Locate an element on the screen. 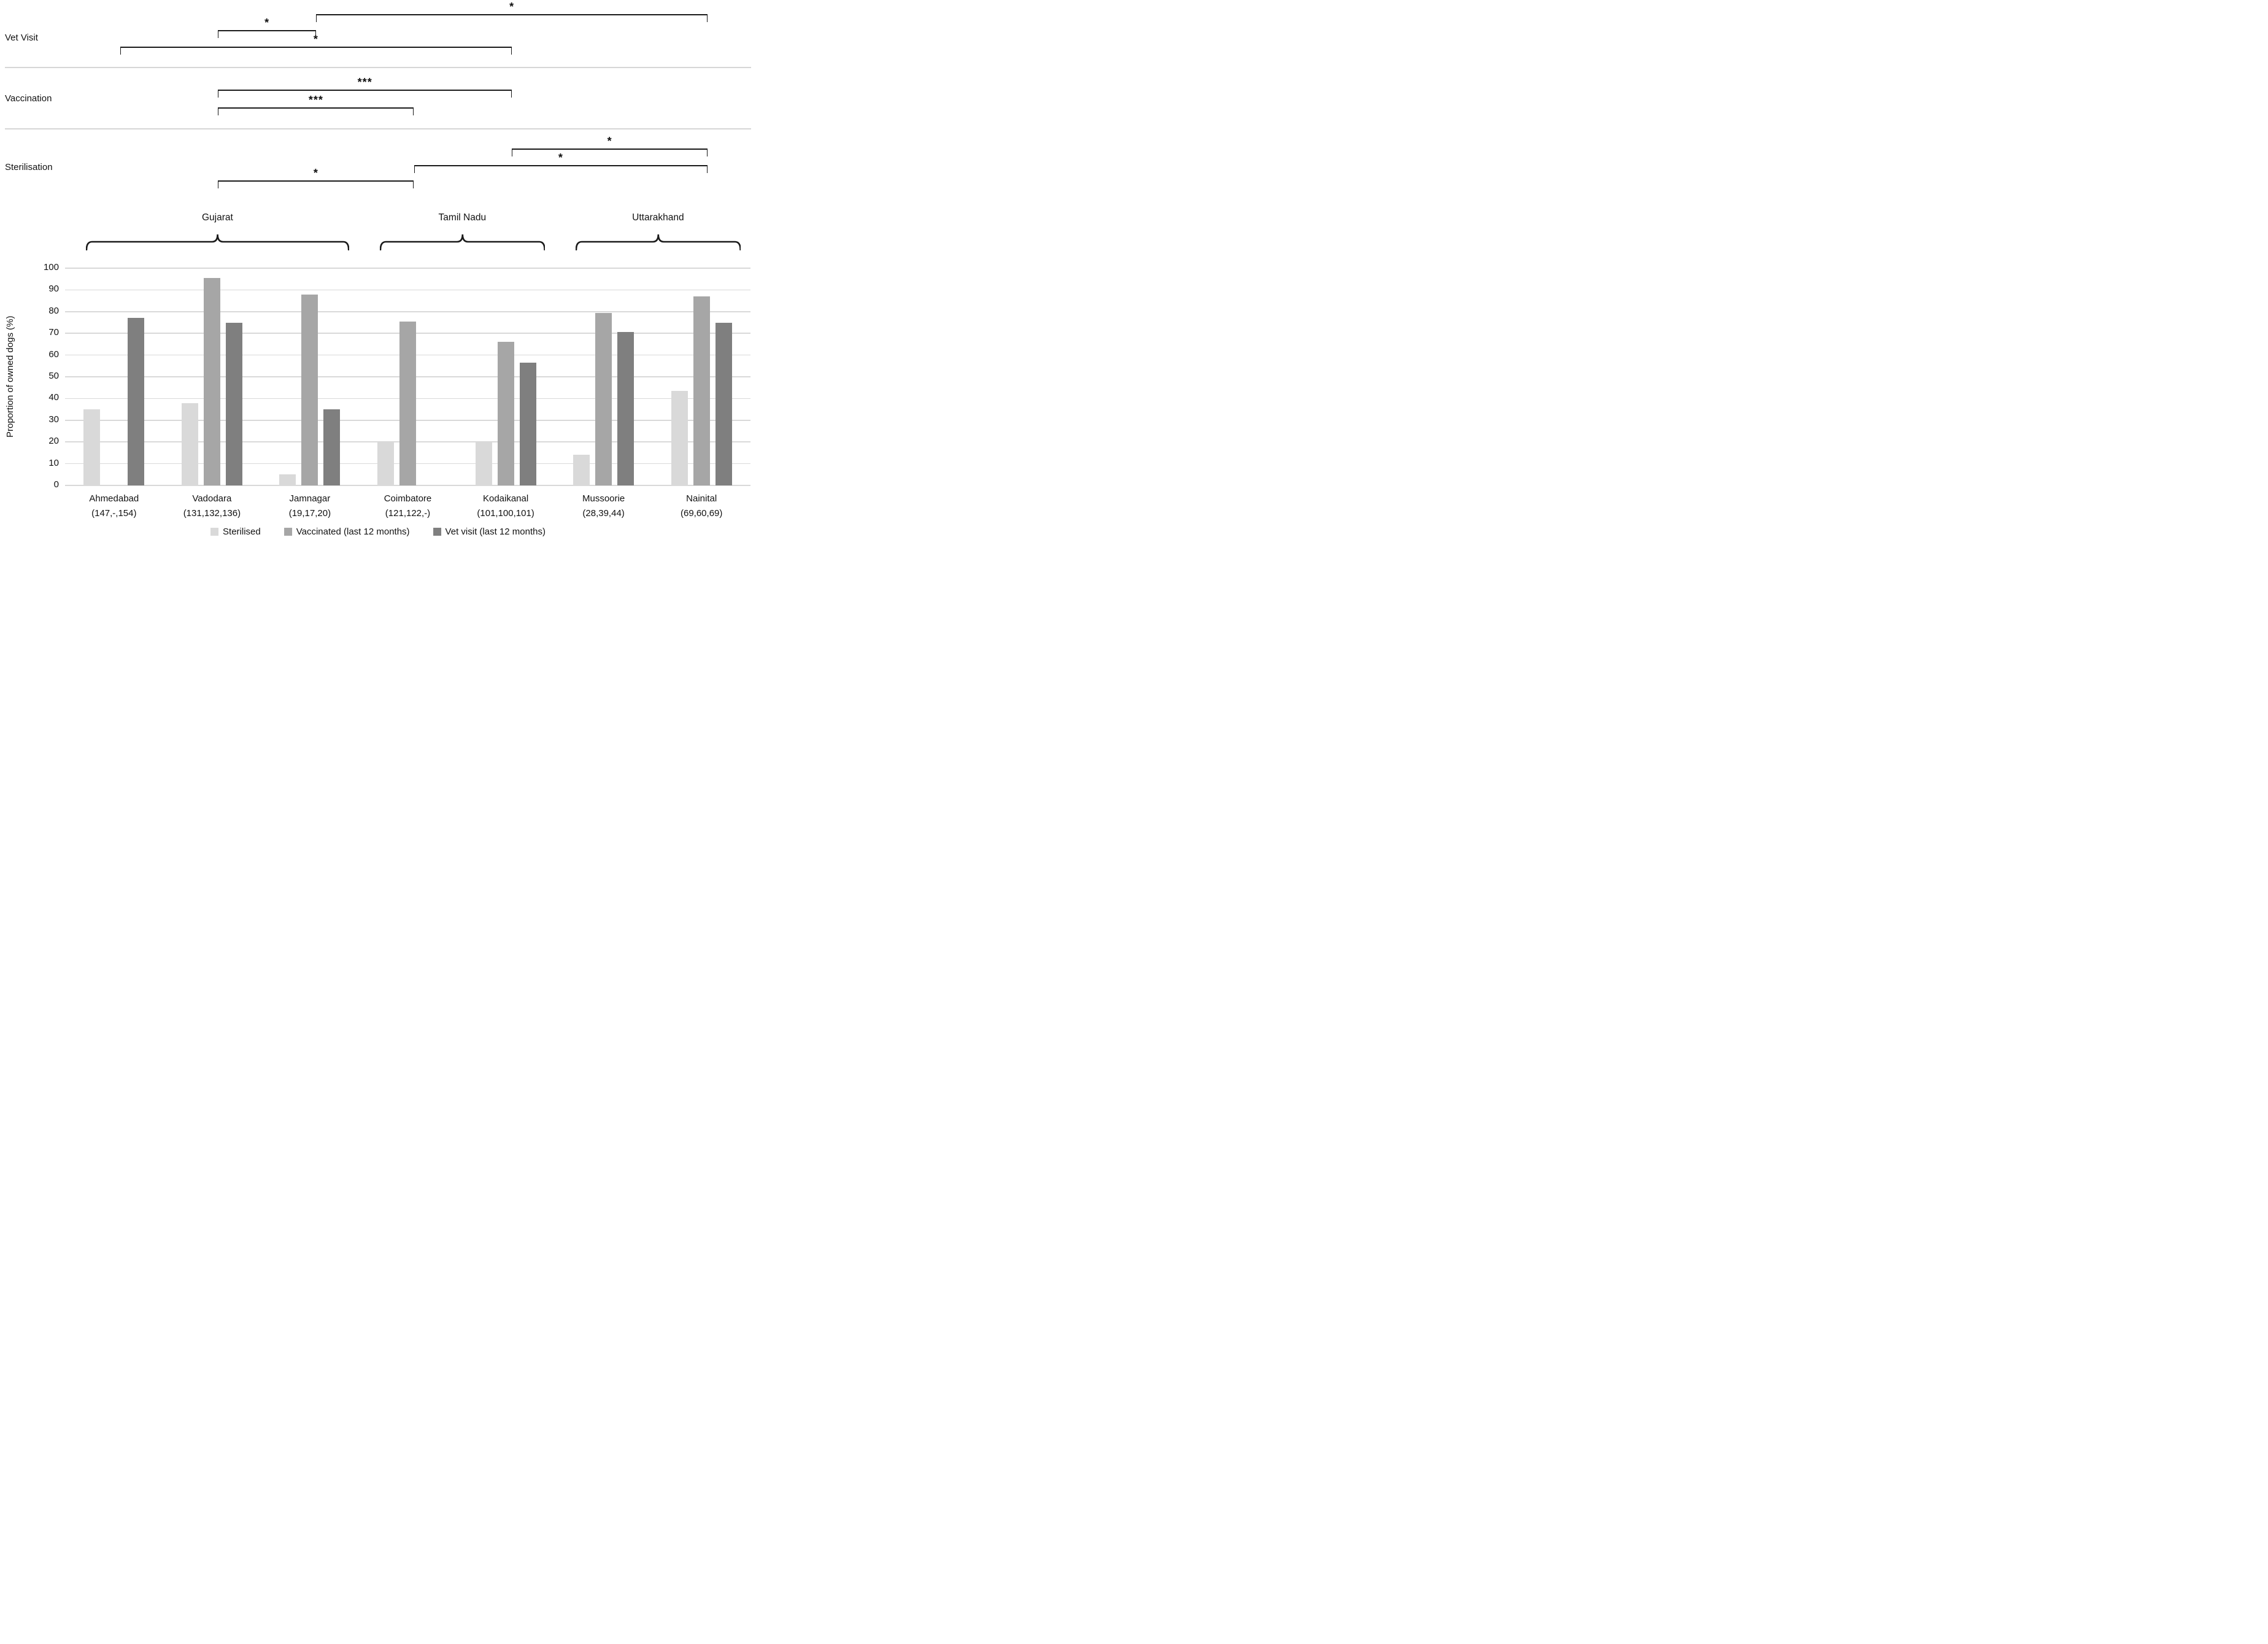 The width and height of the screenshot is (2268, 1644). sig-stars-vet-visit-vadodara-jamnagar: * is located at coordinates (267, 23).